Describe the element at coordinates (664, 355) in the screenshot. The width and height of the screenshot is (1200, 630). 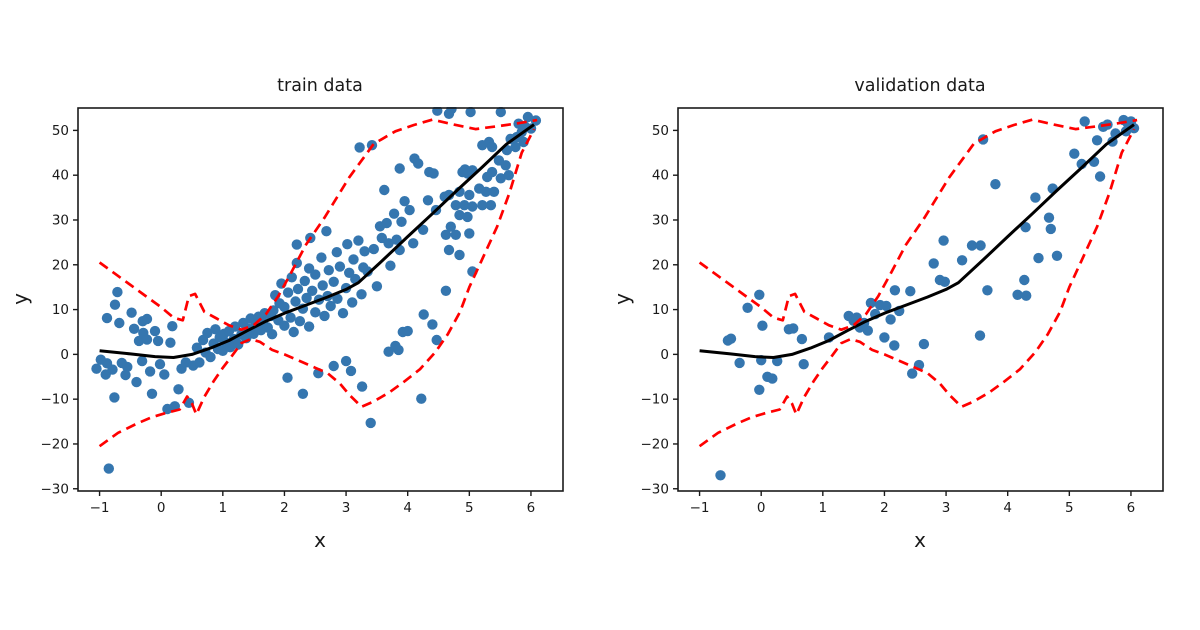
I see `y-tick-label: 0` at that location.